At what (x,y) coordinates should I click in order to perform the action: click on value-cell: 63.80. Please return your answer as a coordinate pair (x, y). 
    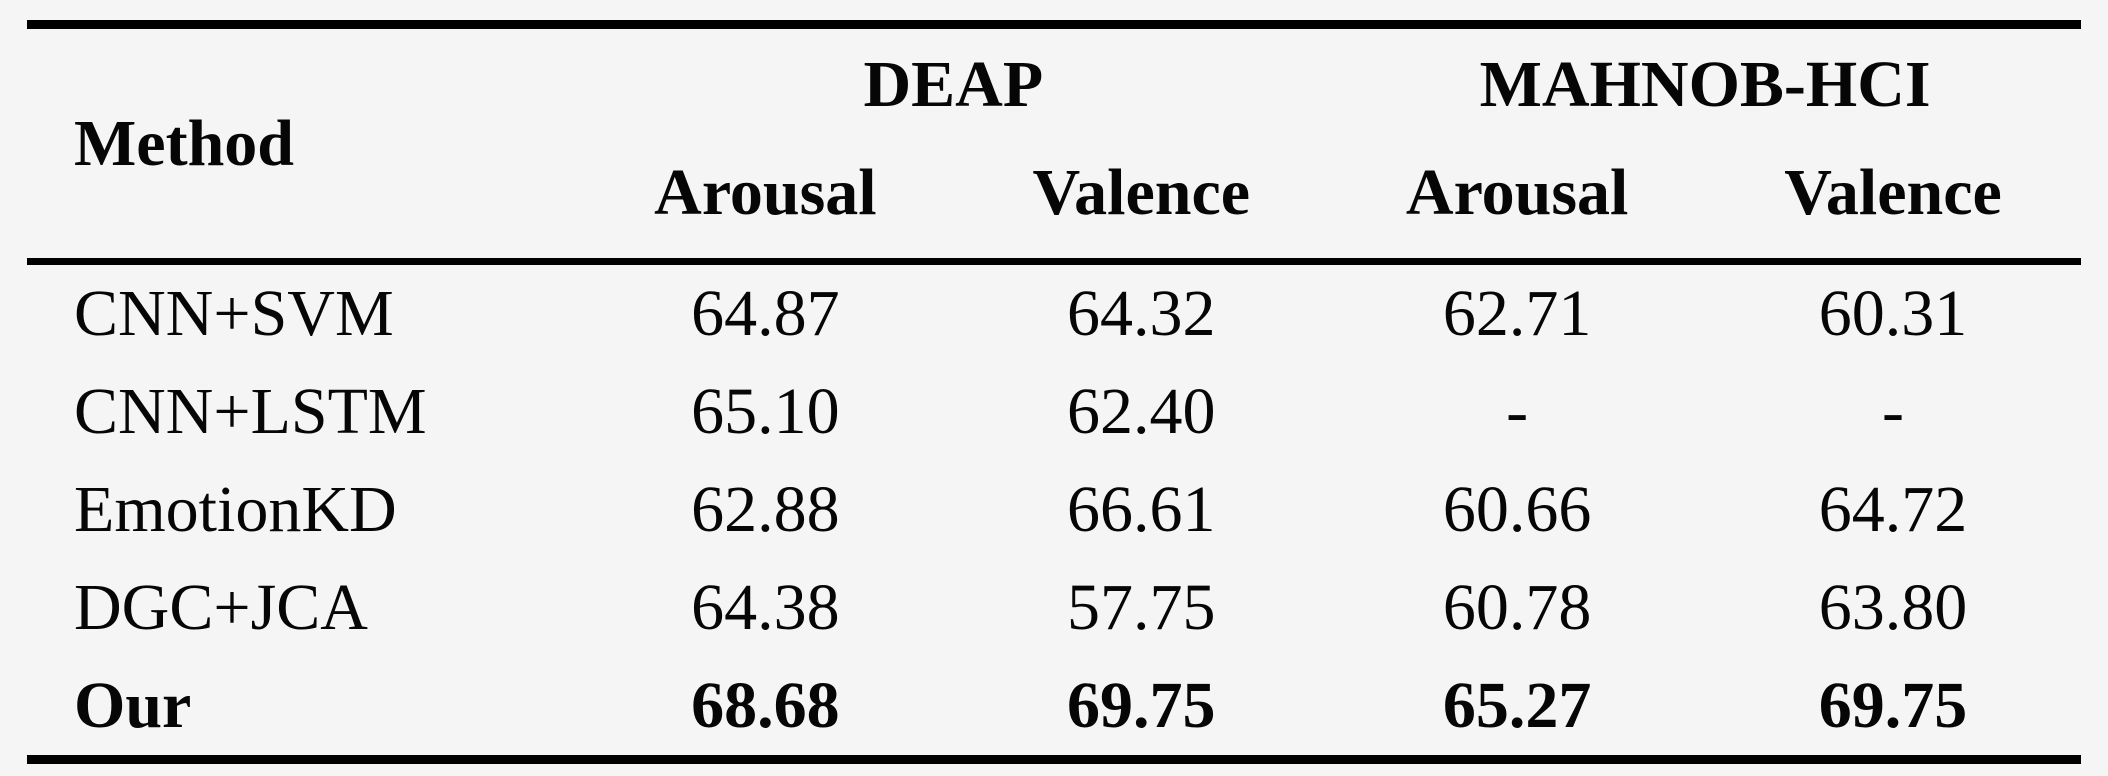
    Looking at the image, I should click on (1893, 607).